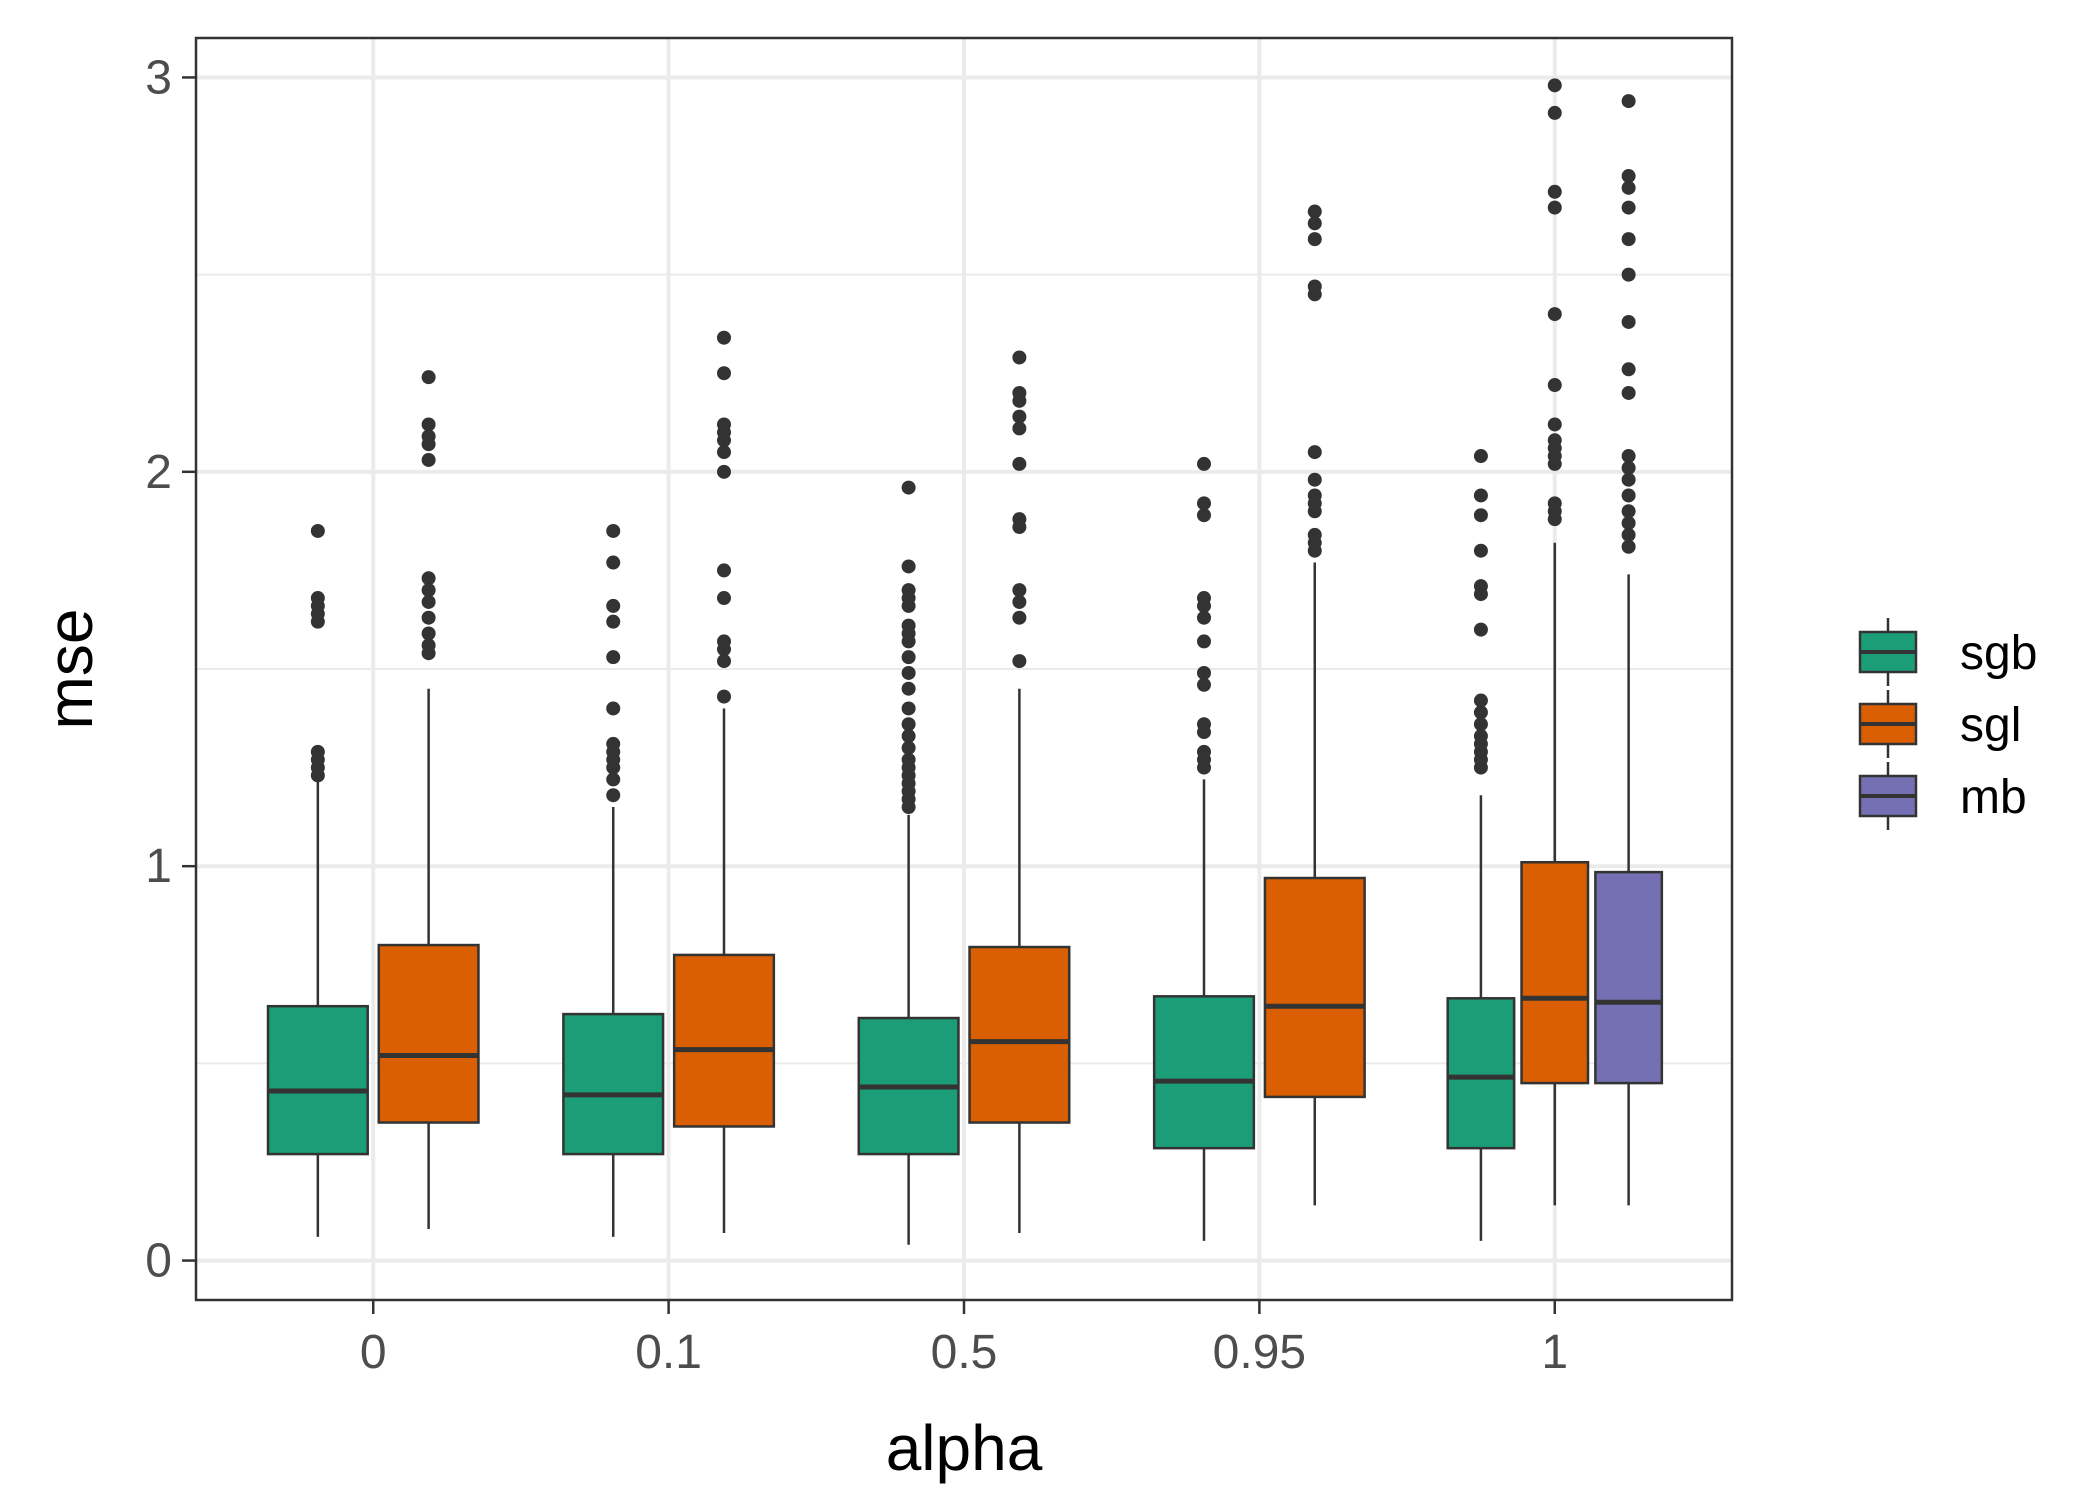 This screenshot has width=2100, height=1505. What do you see at coordinates (1259, 1352) in the screenshot?
I see `x-tick-label: 0.95` at bounding box center [1259, 1352].